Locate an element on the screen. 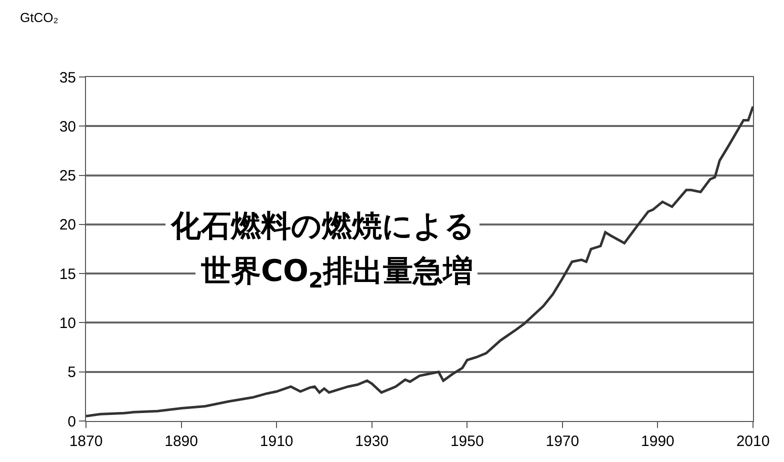 Image resolution: width=784 pixels, height=462 pixels. y-axis-title: GtCO₂ is located at coordinates (39, 17).